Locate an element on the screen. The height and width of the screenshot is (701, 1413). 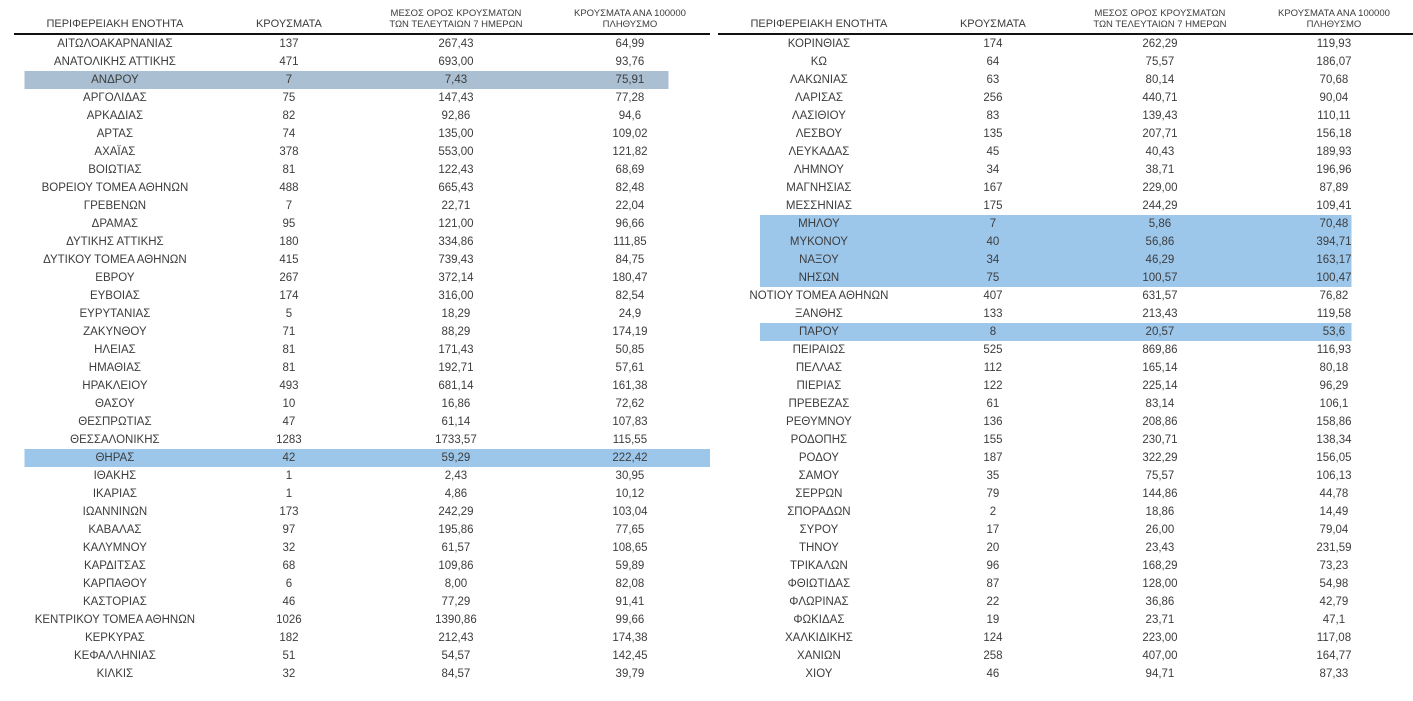
cell-avg7: 75,57 is located at coordinates (1160, 476).